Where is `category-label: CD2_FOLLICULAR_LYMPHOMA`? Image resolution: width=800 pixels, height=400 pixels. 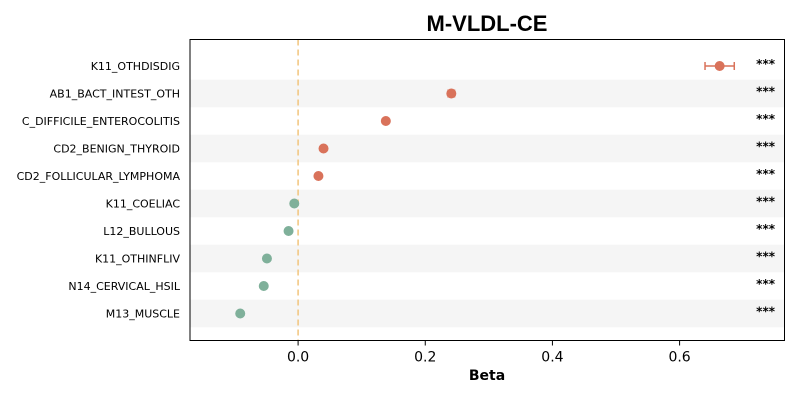 category-label: CD2_FOLLICULAR_LYMPHOMA is located at coordinates (99, 176).